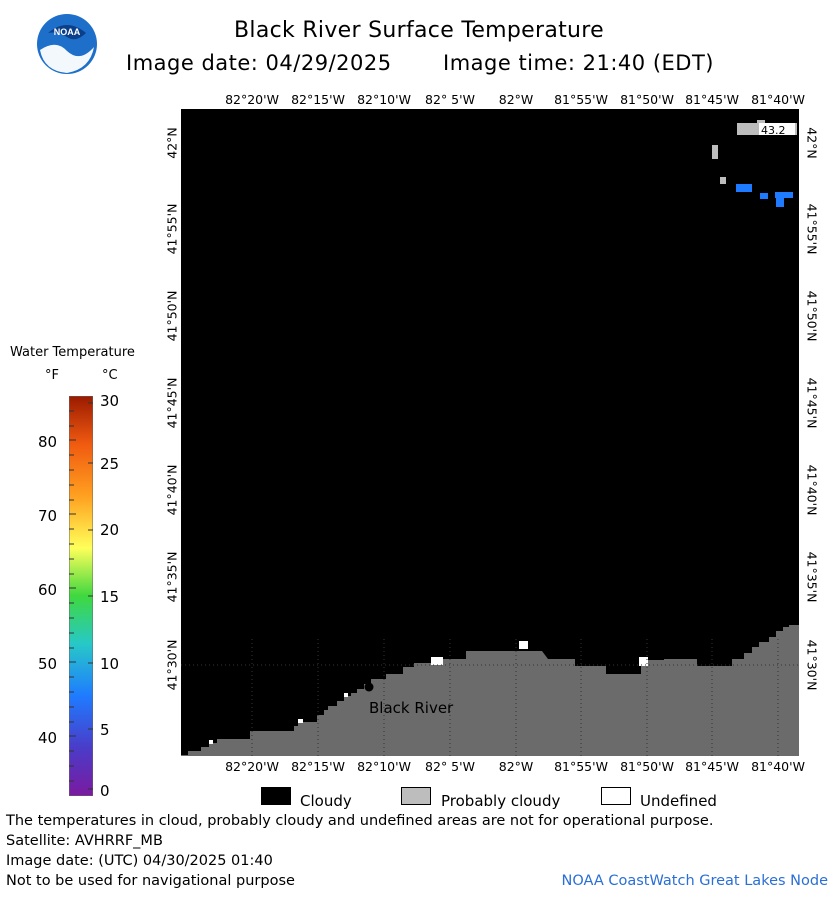 The width and height of the screenshot is (838, 897). What do you see at coordinates (450, 99) in the screenshot?
I see `lon-label-top: 82° 5'W` at bounding box center [450, 99].